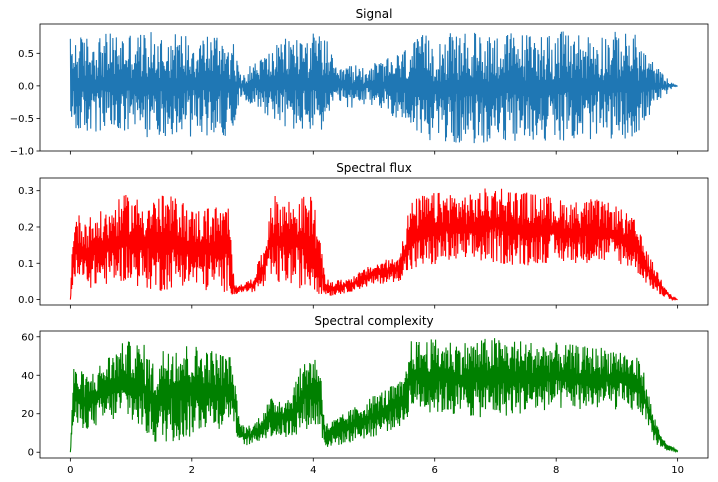 This screenshot has height=482, width=718. Describe the element at coordinates (556, 470) in the screenshot. I see `x-tick-label: 8` at that location.